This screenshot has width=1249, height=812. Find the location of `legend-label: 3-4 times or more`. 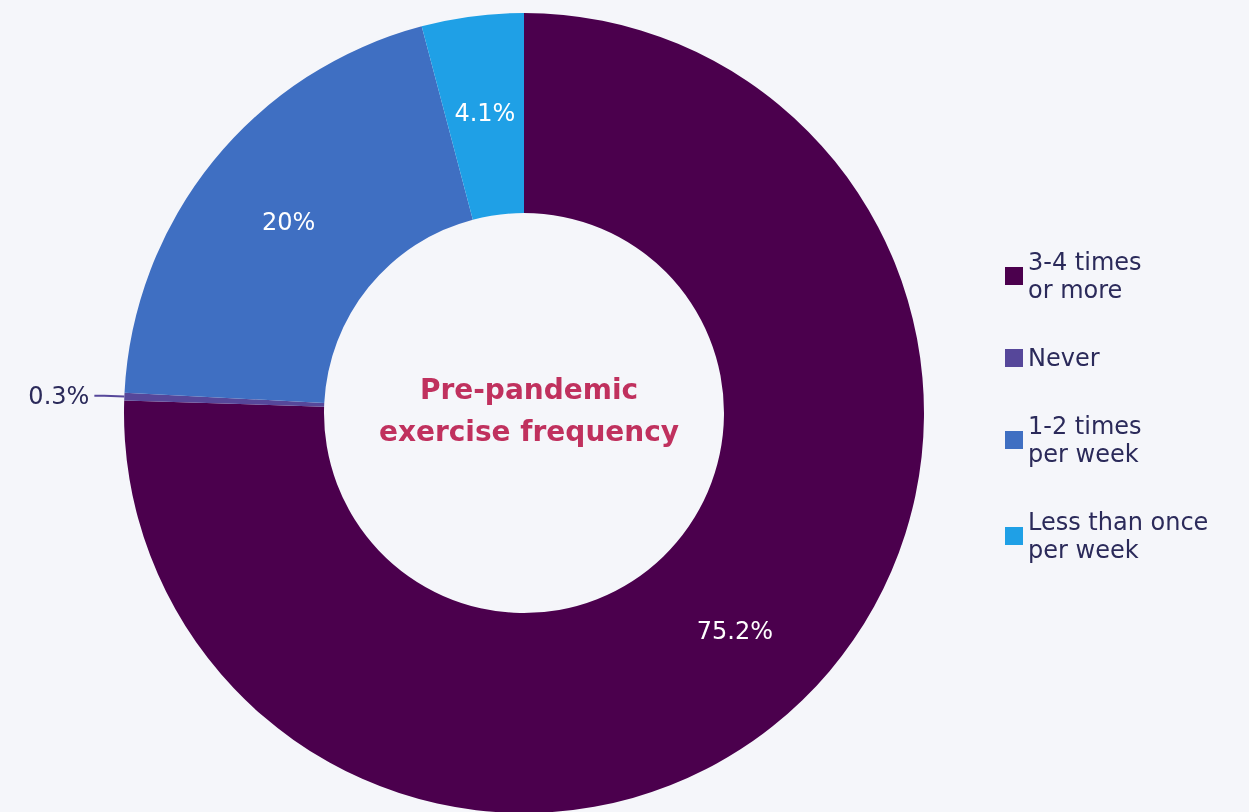

legend-label: 3-4 times or more is located at coordinates (1085, 276).